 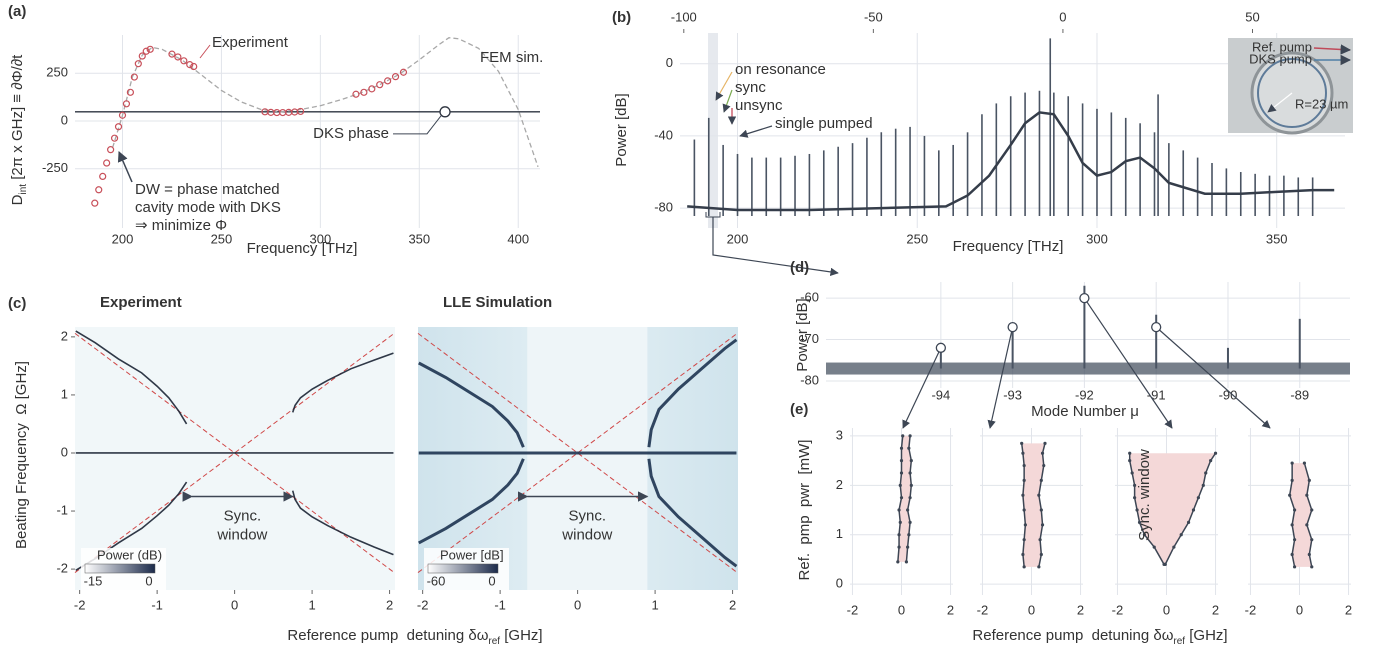 I want to click on colorbar-label: Power [dB], so click(x=472, y=554).